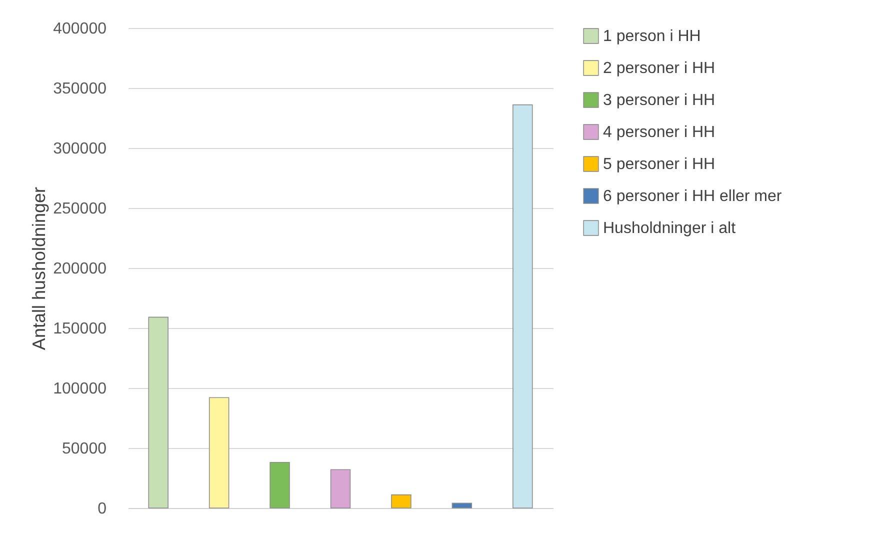 This screenshot has width=887, height=543. Describe the element at coordinates (692, 196) in the screenshot. I see `legend-label: 6 personer i HH eller mer` at that location.